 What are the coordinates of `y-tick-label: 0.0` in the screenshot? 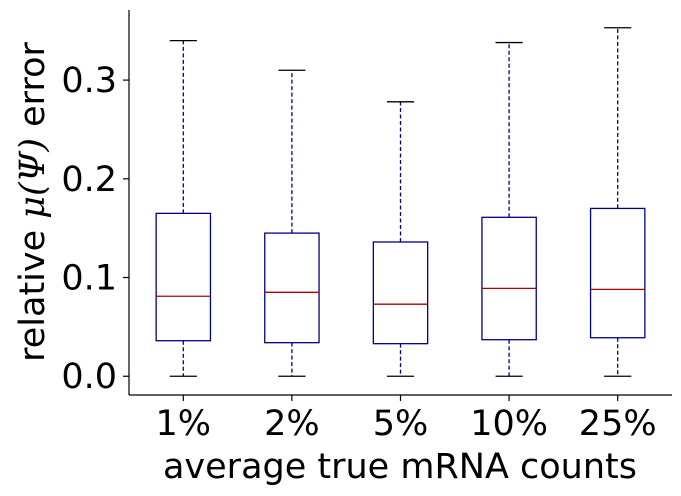 It's located at (89, 377).